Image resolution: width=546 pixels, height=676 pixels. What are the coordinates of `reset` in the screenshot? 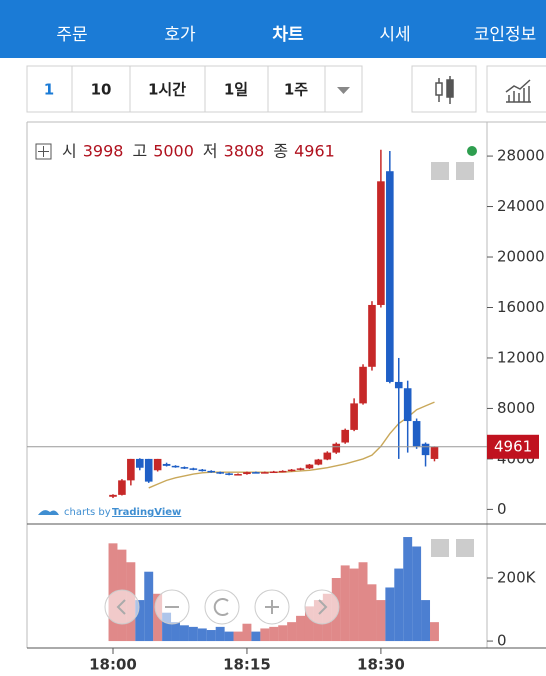 It's located at (222, 607).